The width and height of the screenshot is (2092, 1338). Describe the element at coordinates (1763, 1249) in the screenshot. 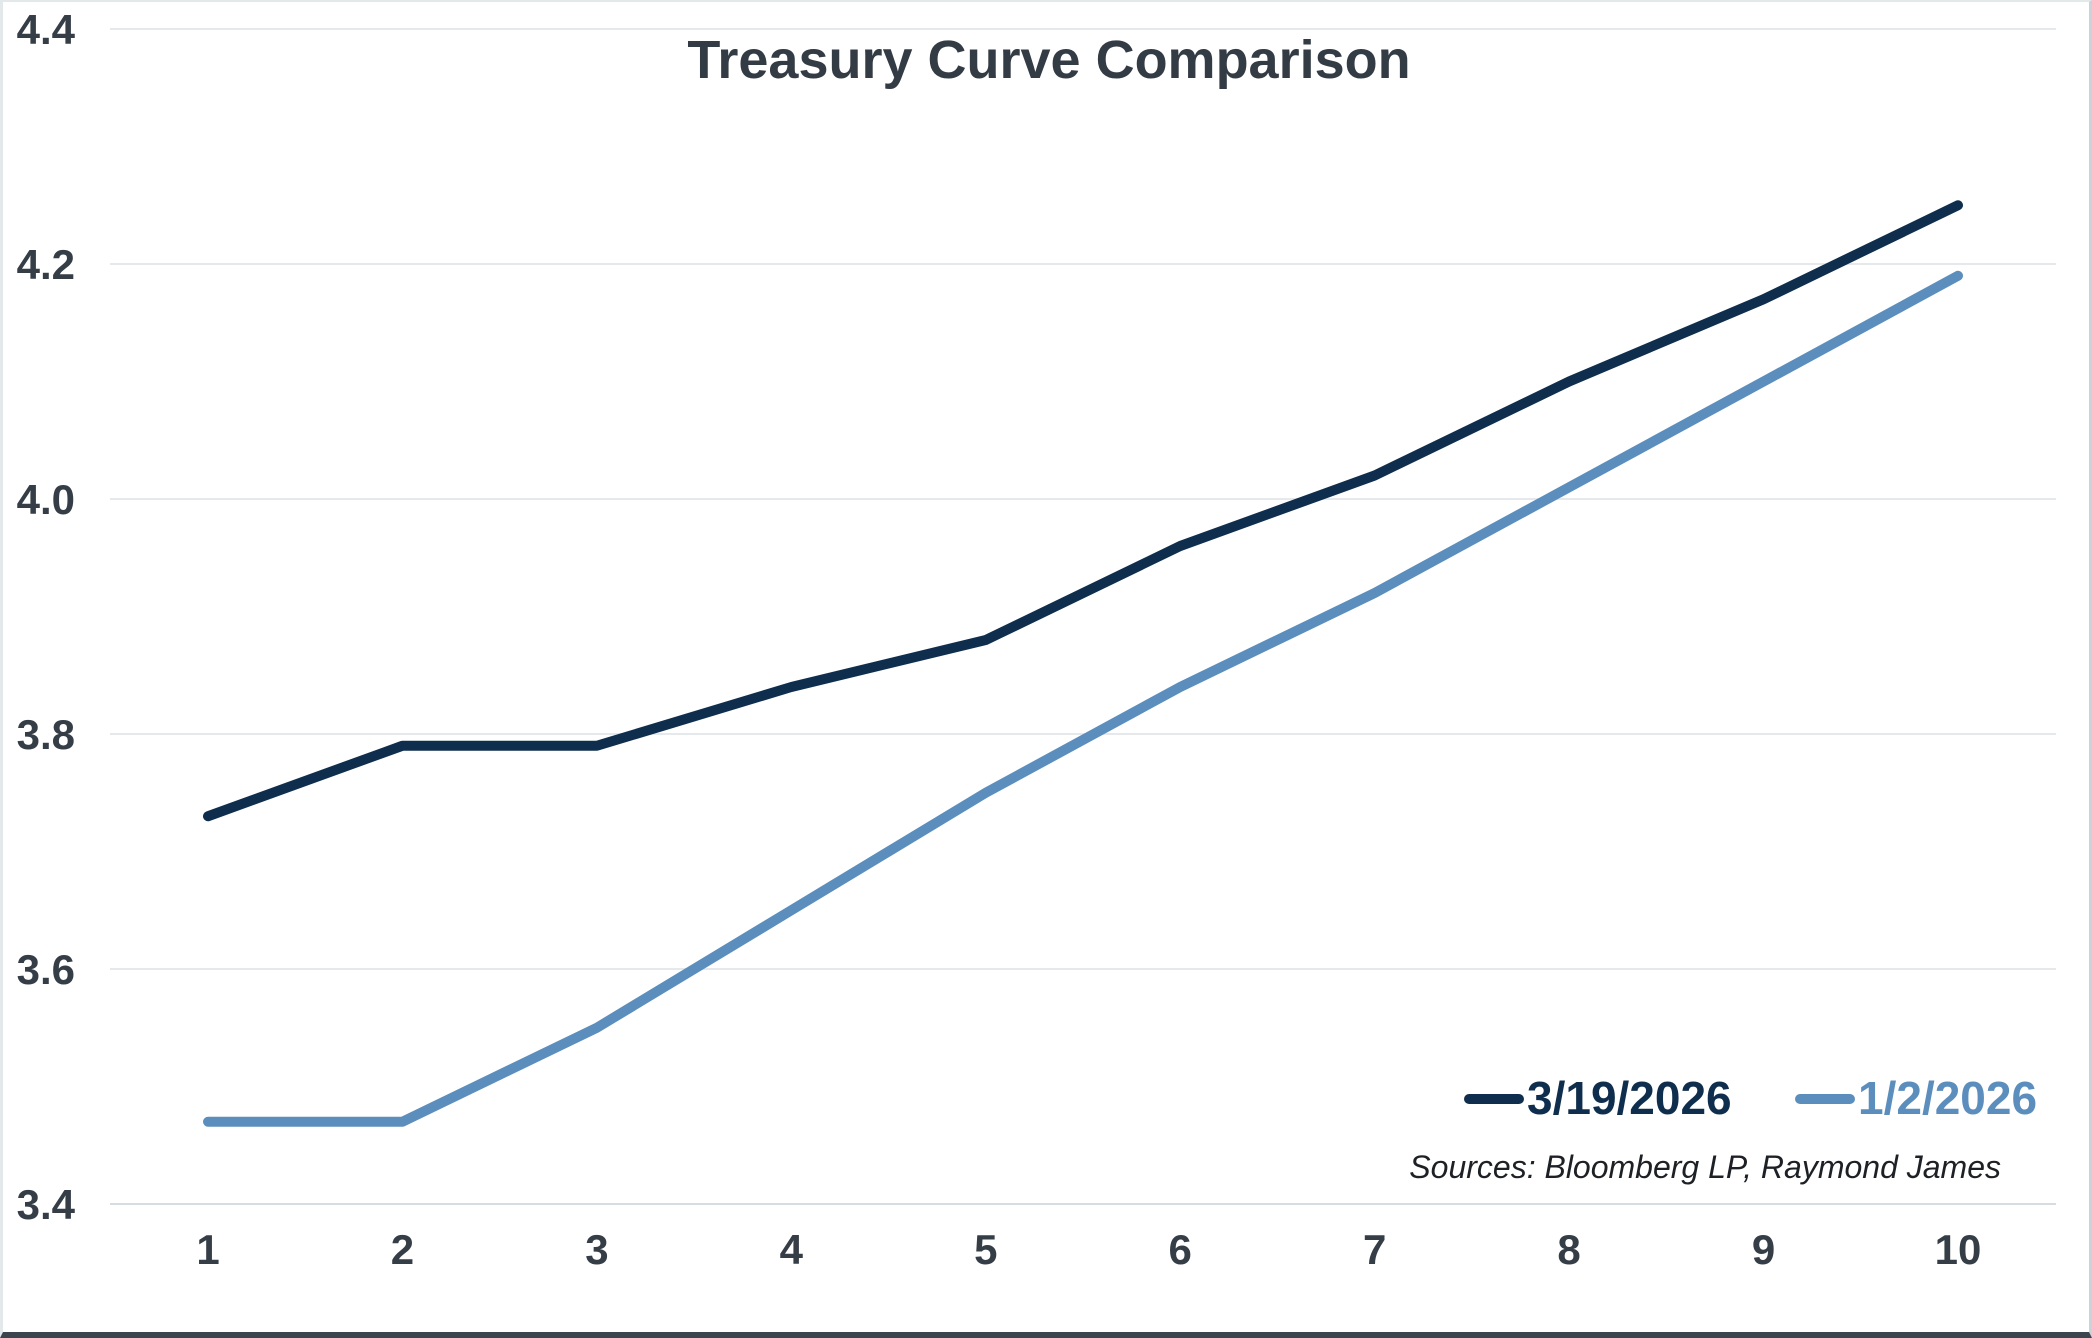

I see `x-tick-label: 9` at that location.